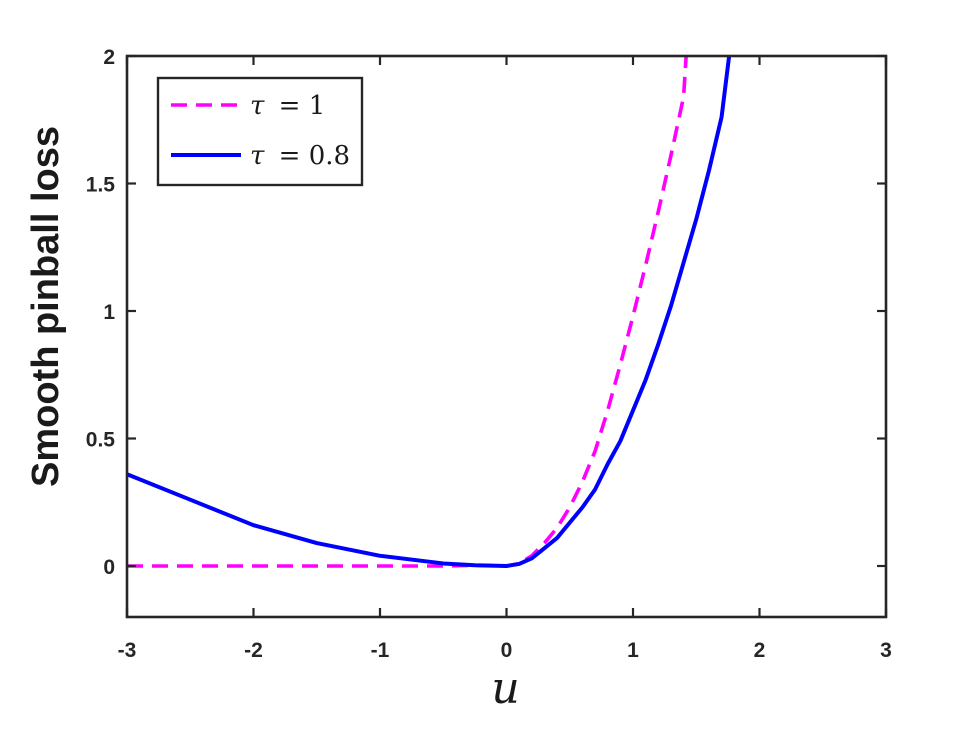 The image size is (980, 735). What do you see at coordinates (127, 650) in the screenshot?
I see `x-tick-label: -3` at bounding box center [127, 650].